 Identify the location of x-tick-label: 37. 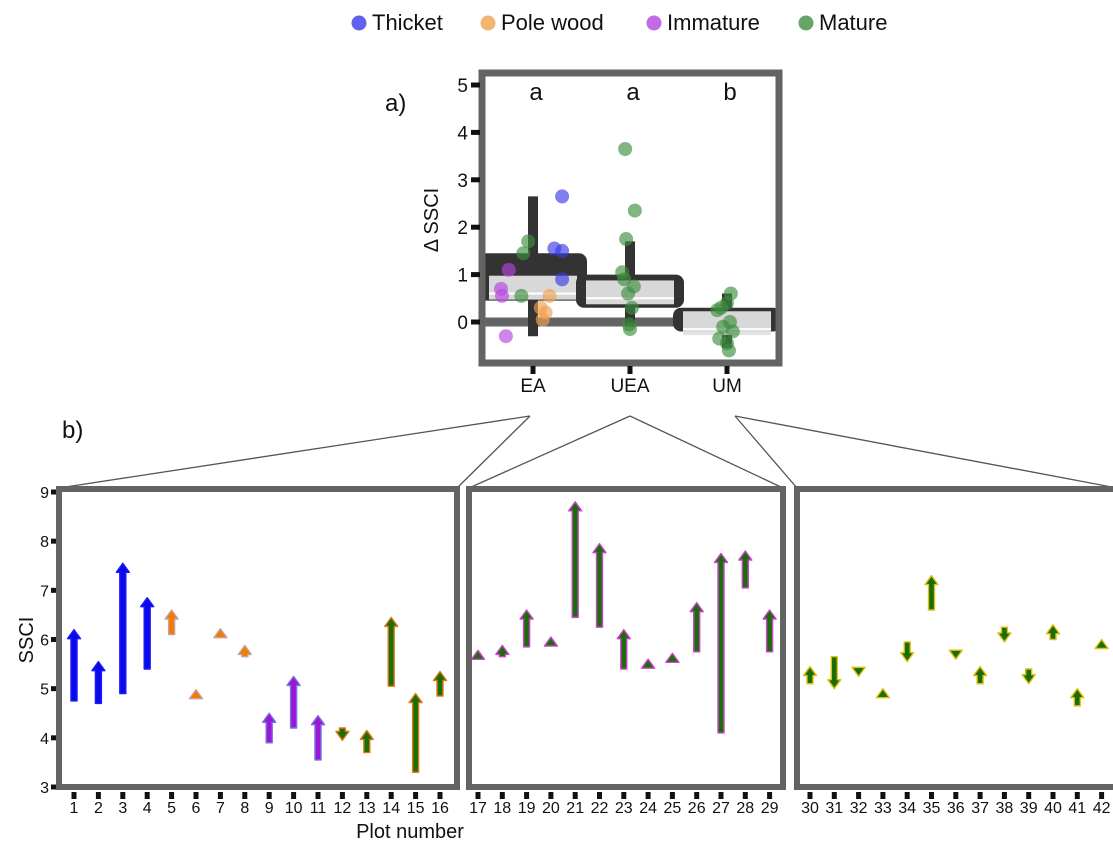
(980, 808).